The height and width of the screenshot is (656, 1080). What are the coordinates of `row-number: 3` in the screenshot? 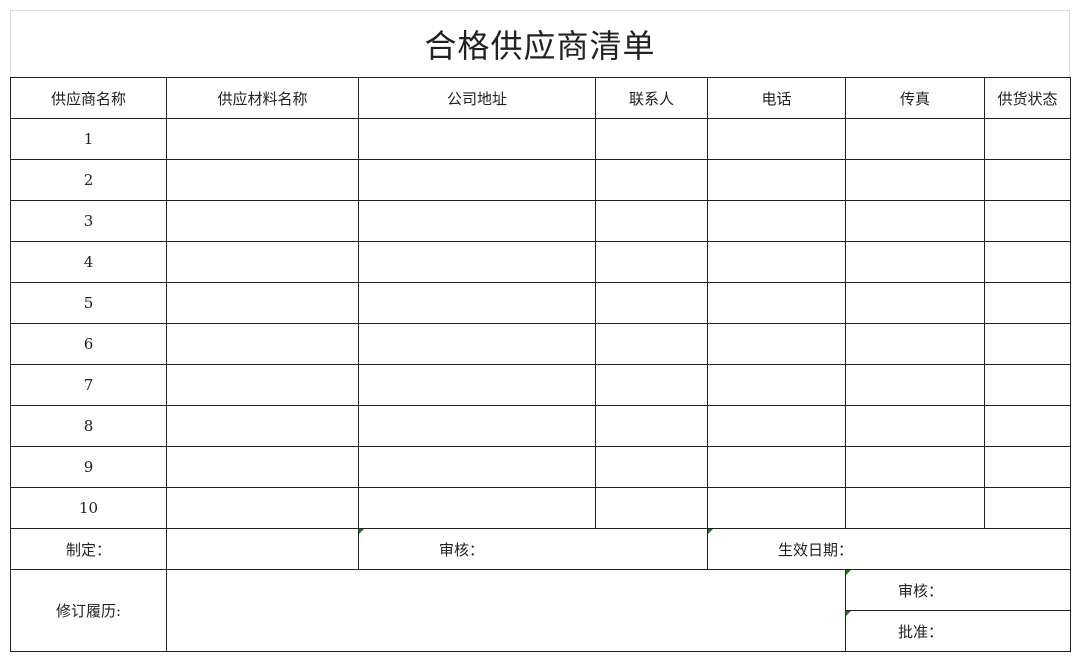 It's located at (88, 221).